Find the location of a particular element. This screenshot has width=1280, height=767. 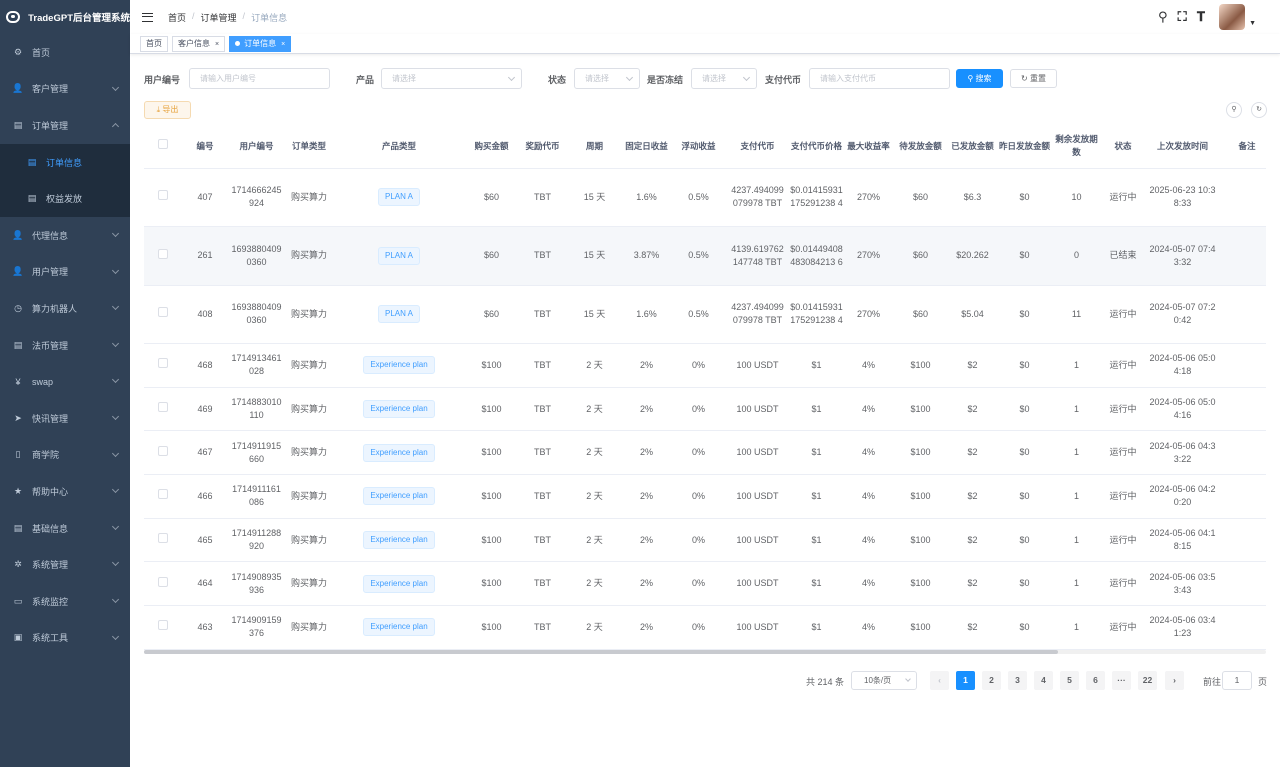

user-id-input: 请输入用户编号 is located at coordinates (259, 78).